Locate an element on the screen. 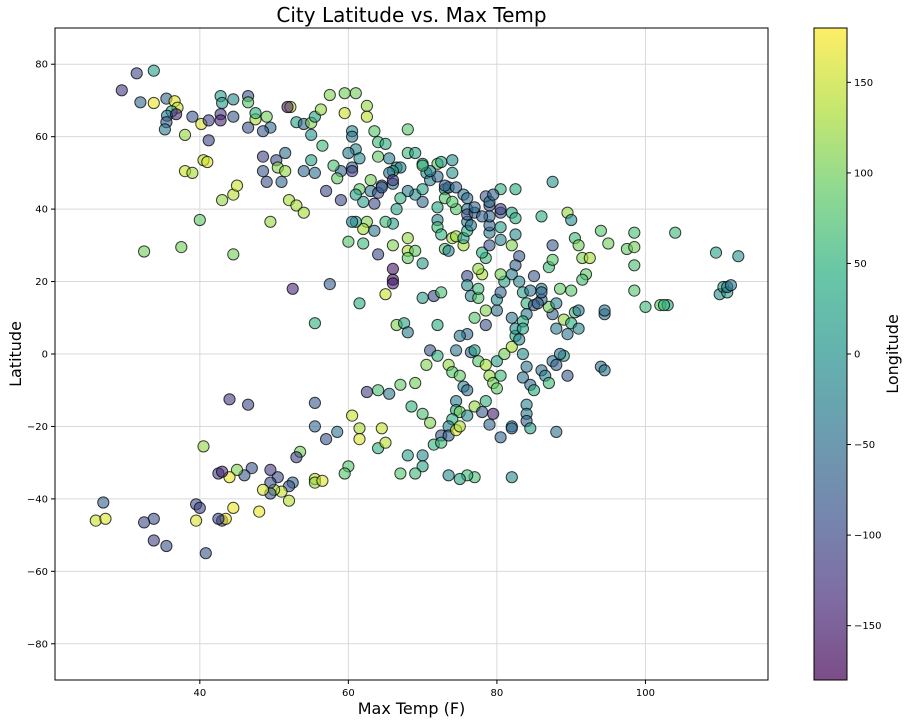  chart-title: City Latitude vs. Max Temp is located at coordinates (411, 15).